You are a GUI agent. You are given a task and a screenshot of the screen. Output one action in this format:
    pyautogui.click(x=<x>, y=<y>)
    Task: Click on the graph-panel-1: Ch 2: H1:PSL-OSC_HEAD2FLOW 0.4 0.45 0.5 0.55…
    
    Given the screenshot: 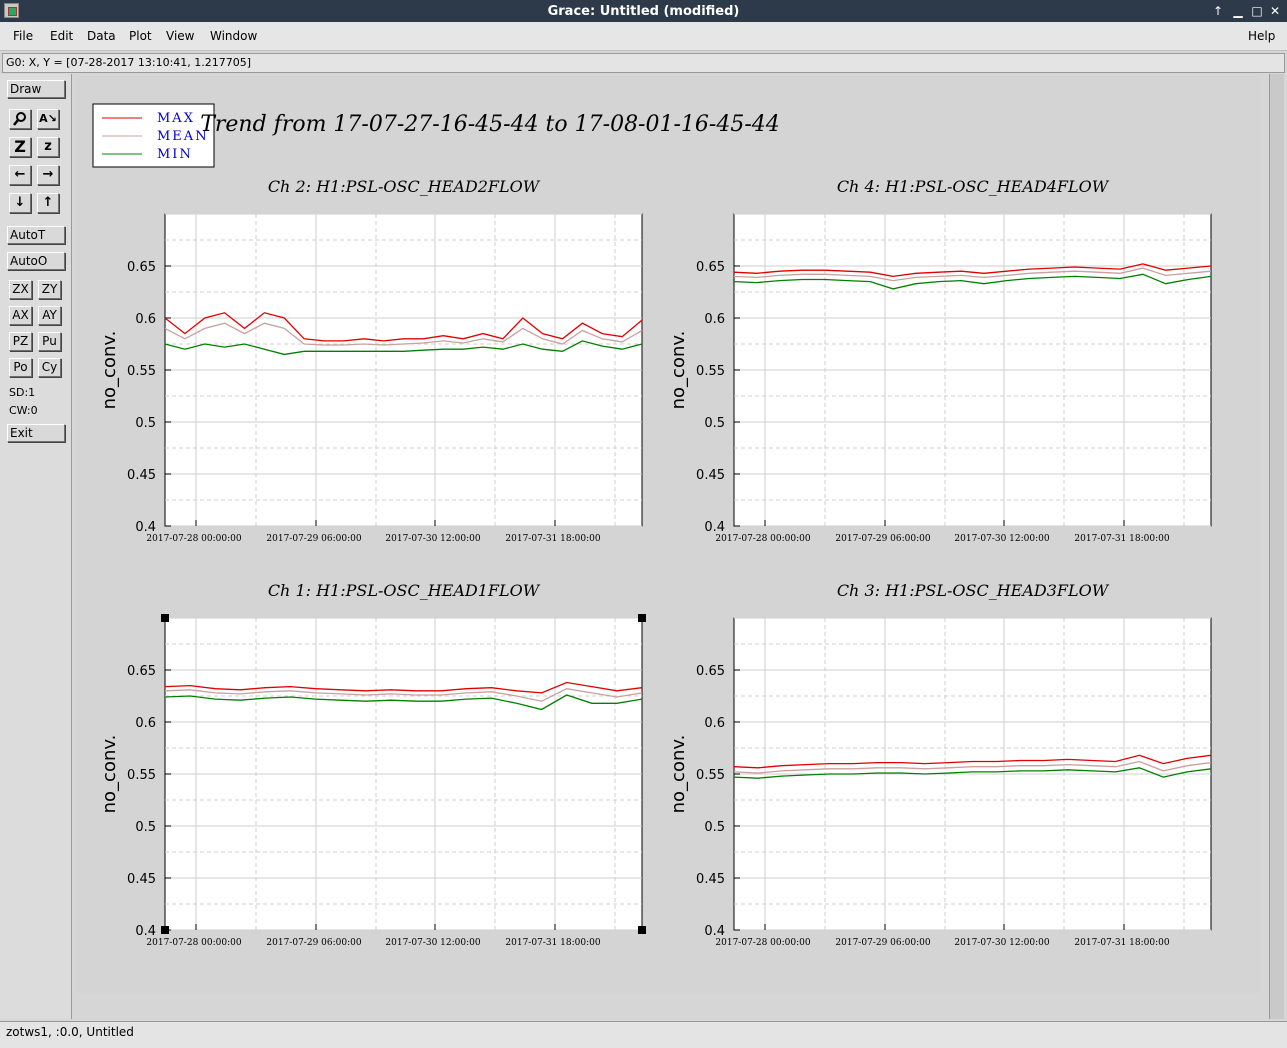 What is the action you would take?
    pyautogui.click(x=371, y=360)
    